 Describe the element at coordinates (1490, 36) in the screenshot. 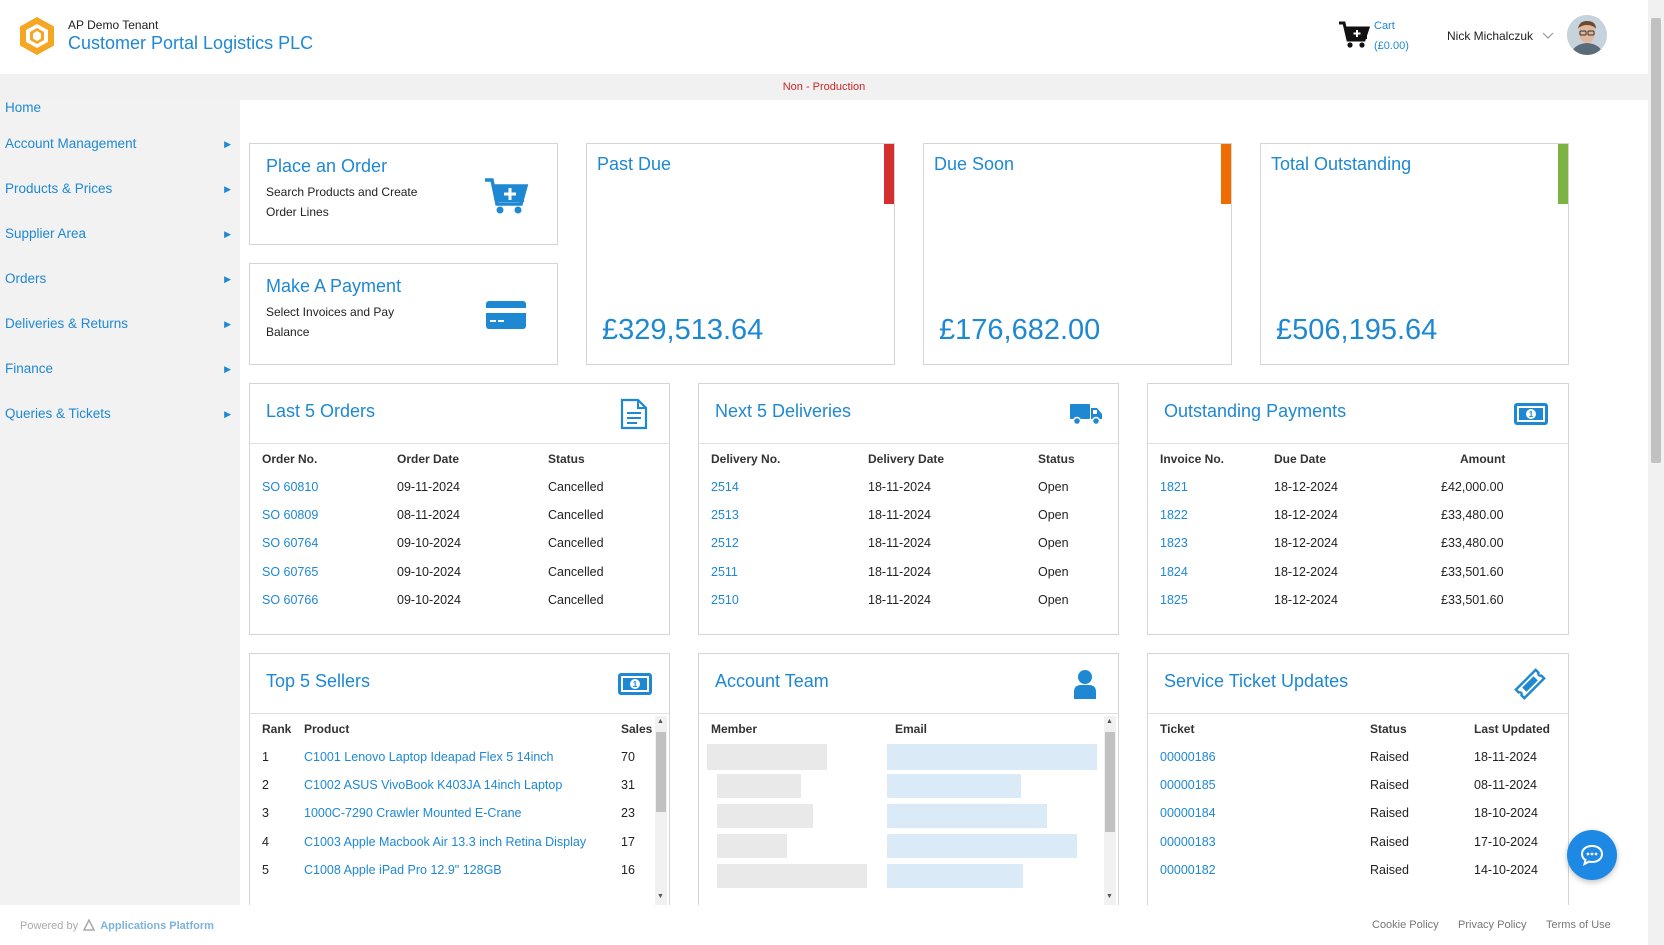

I see `user-name: Nick Michalczuk` at that location.